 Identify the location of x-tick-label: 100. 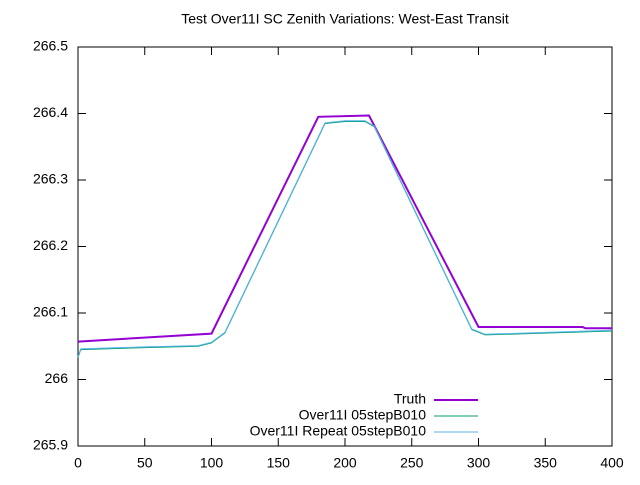
(212, 463).